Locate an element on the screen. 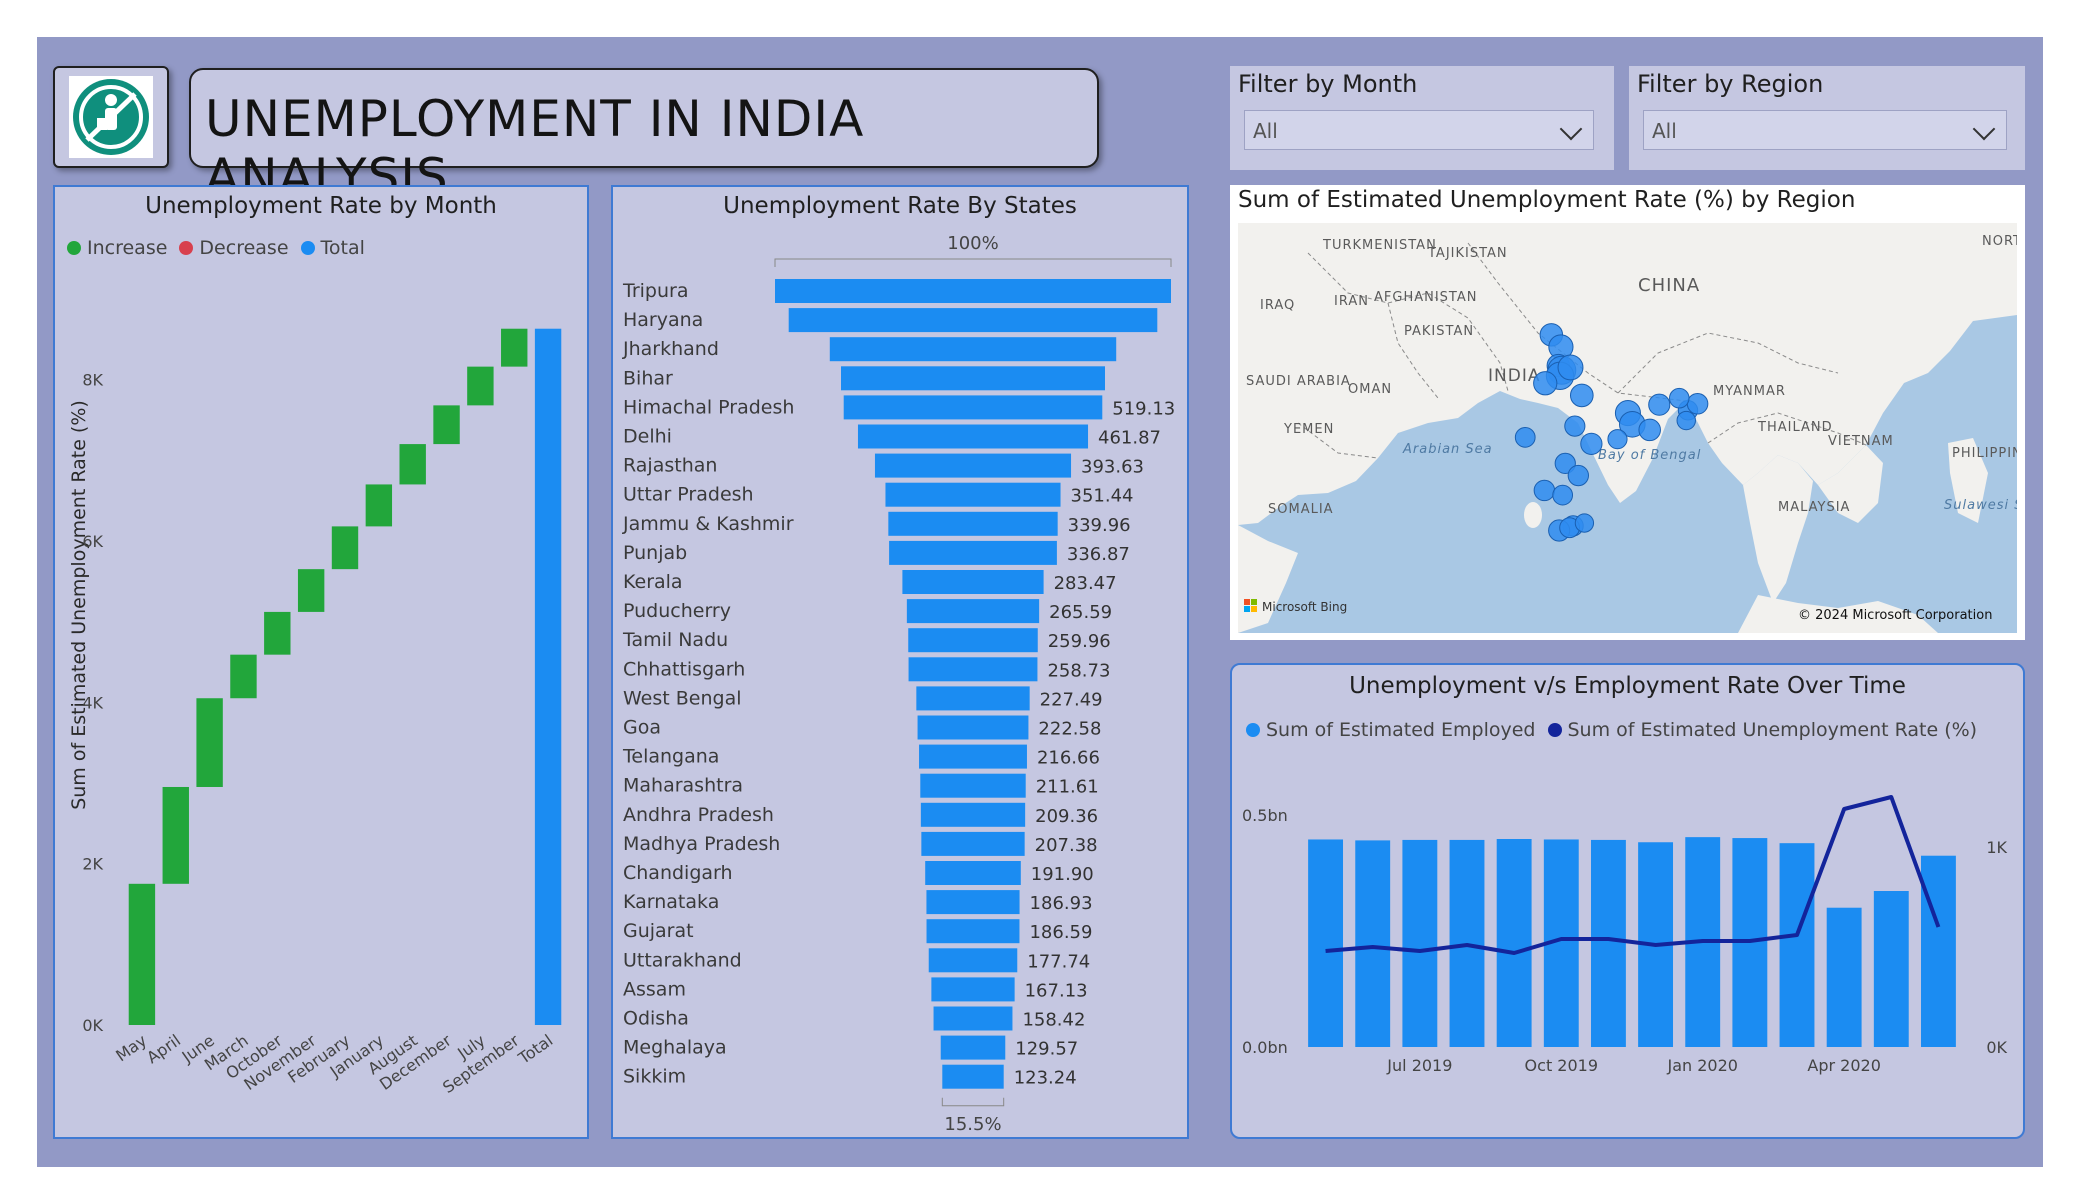 Image resolution: width=2075 pixels, height=1200 pixels. legend-employed-label: Sum of Estimated Employed is located at coordinates (1401, 730).